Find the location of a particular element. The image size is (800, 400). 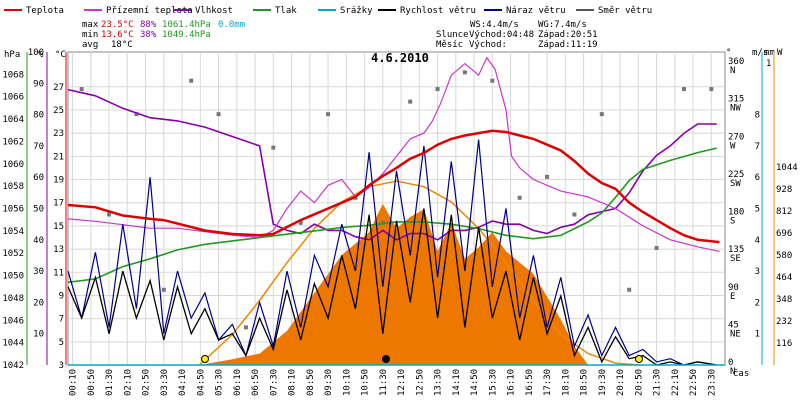

stat-min-press: 1049.4hPa is located at coordinates (186, 35).